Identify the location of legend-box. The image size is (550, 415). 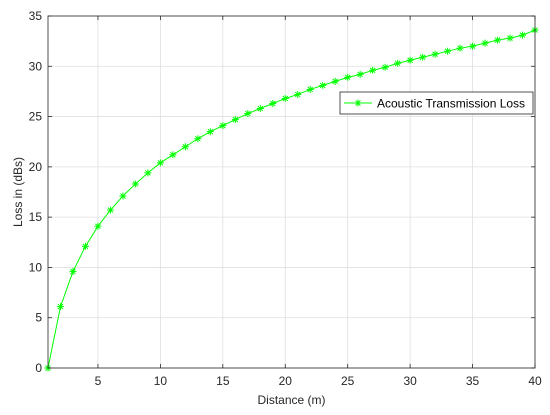
(436, 103).